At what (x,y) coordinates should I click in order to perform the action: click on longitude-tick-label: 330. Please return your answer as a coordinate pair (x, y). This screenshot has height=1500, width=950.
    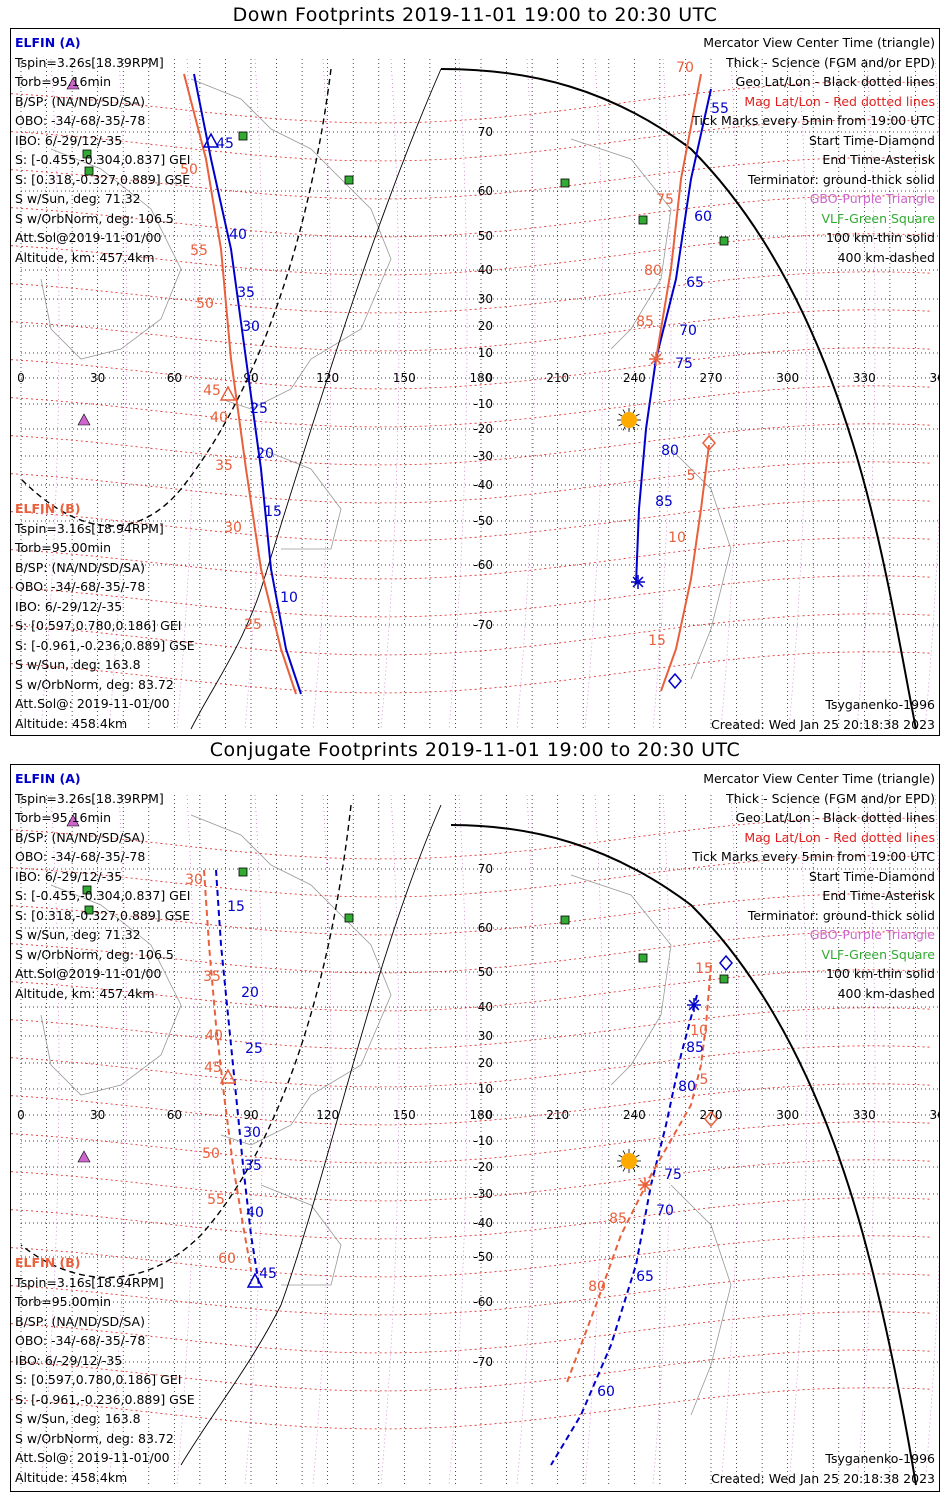
    Looking at the image, I should click on (864, 378).